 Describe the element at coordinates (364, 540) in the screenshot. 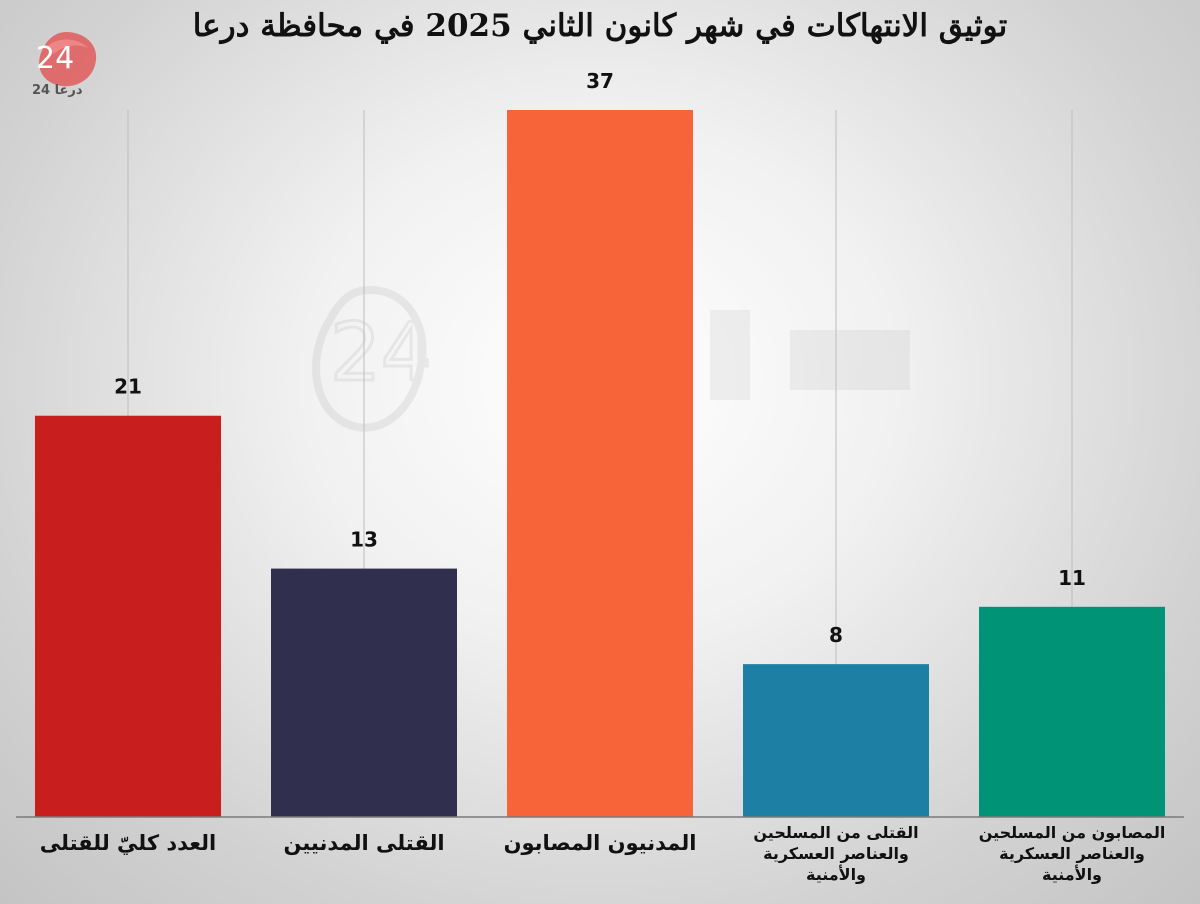

I see `value-label-2: 13` at that location.